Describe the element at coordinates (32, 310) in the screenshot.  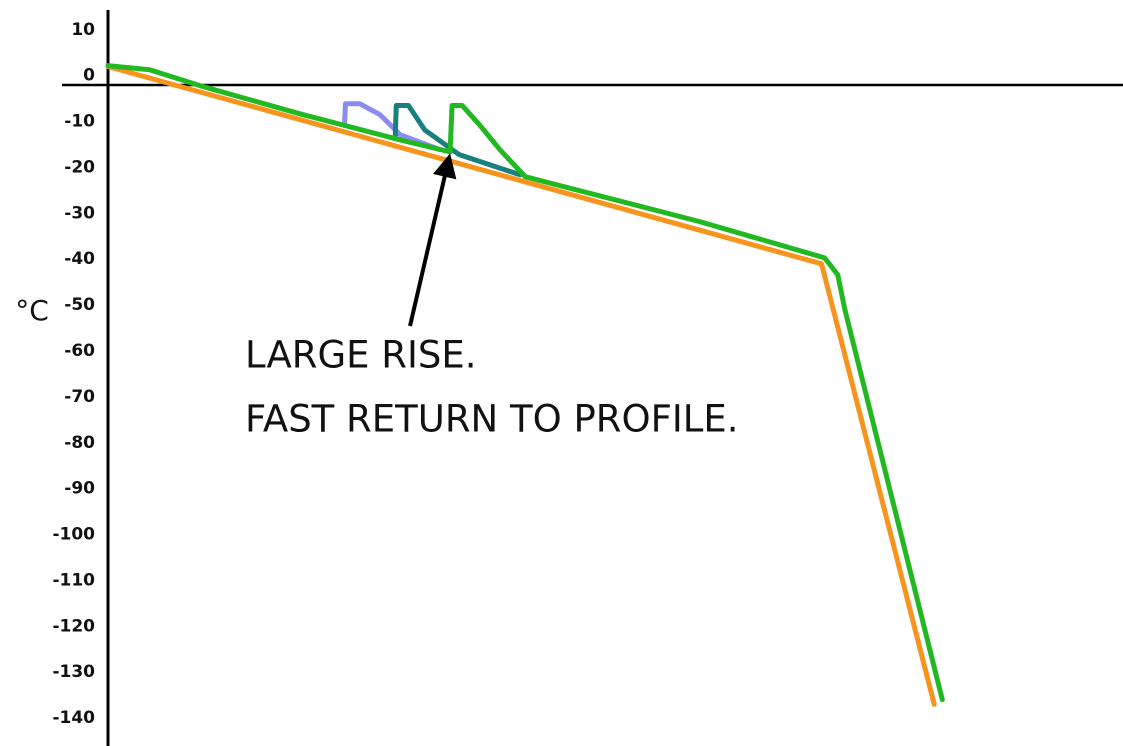
I see `y-axis-label: °C` at that location.